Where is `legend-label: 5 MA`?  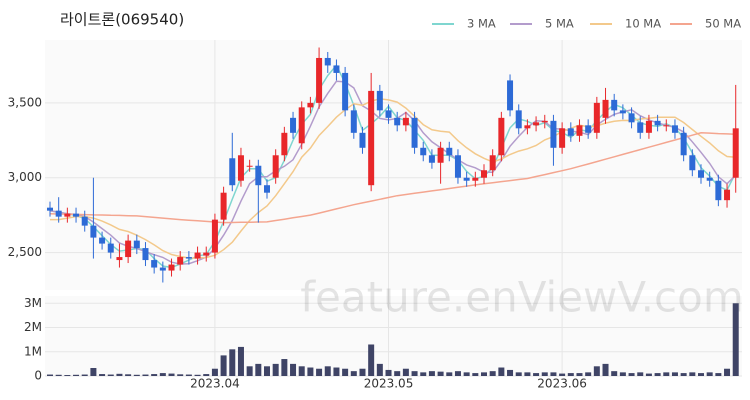 legend-label: 5 MA is located at coordinates (559, 24).